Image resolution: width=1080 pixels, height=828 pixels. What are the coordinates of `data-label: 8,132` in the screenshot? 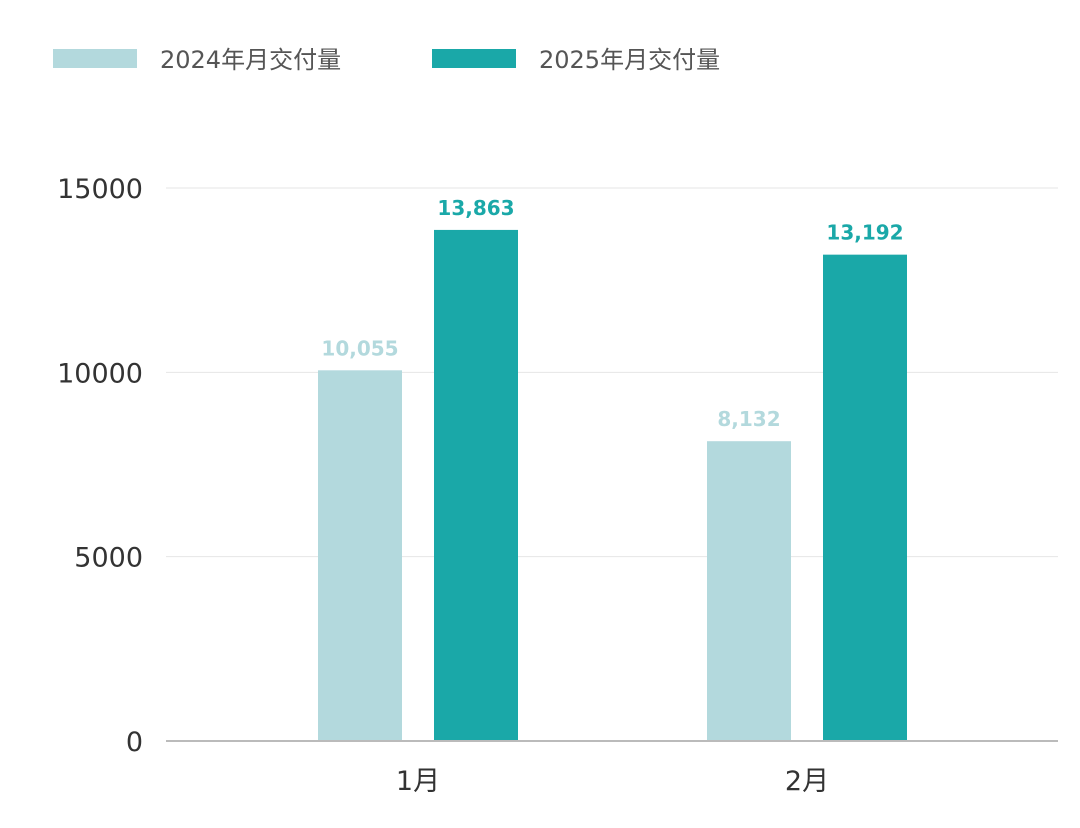 It's located at (748, 419).